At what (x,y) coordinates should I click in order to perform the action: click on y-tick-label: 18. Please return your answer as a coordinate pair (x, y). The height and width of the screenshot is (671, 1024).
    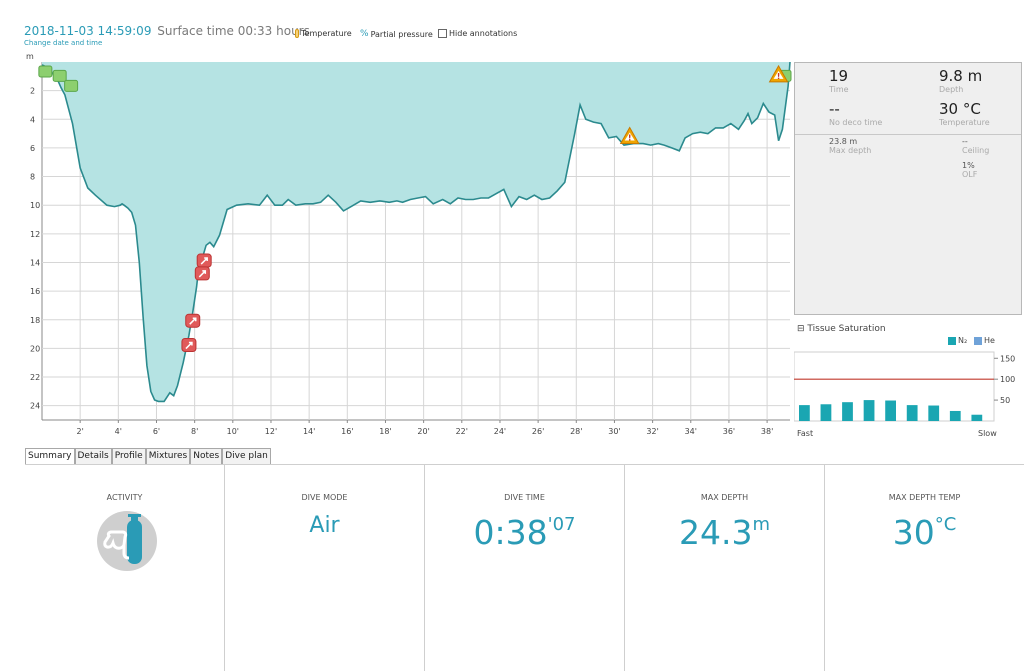
    Looking at the image, I should click on (35, 320).